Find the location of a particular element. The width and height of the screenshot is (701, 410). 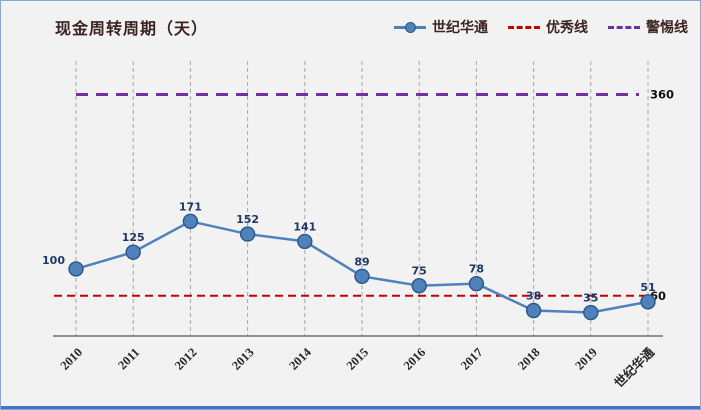

chart-title: 现金周转周期（天） is located at coordinates (132, 29).